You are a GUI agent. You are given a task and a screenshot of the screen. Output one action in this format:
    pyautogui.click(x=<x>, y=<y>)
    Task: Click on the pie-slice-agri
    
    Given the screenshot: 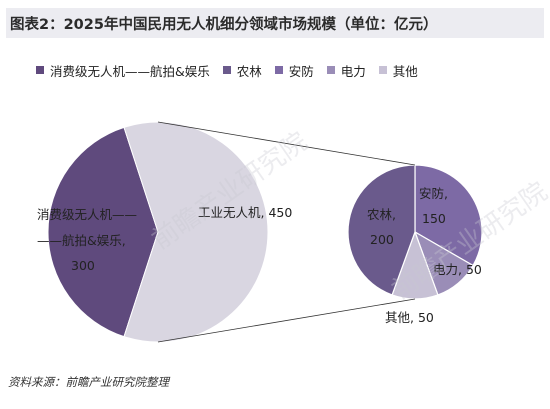 What is the action you would take?
    pyautogui.click(x=381, y=230)
    